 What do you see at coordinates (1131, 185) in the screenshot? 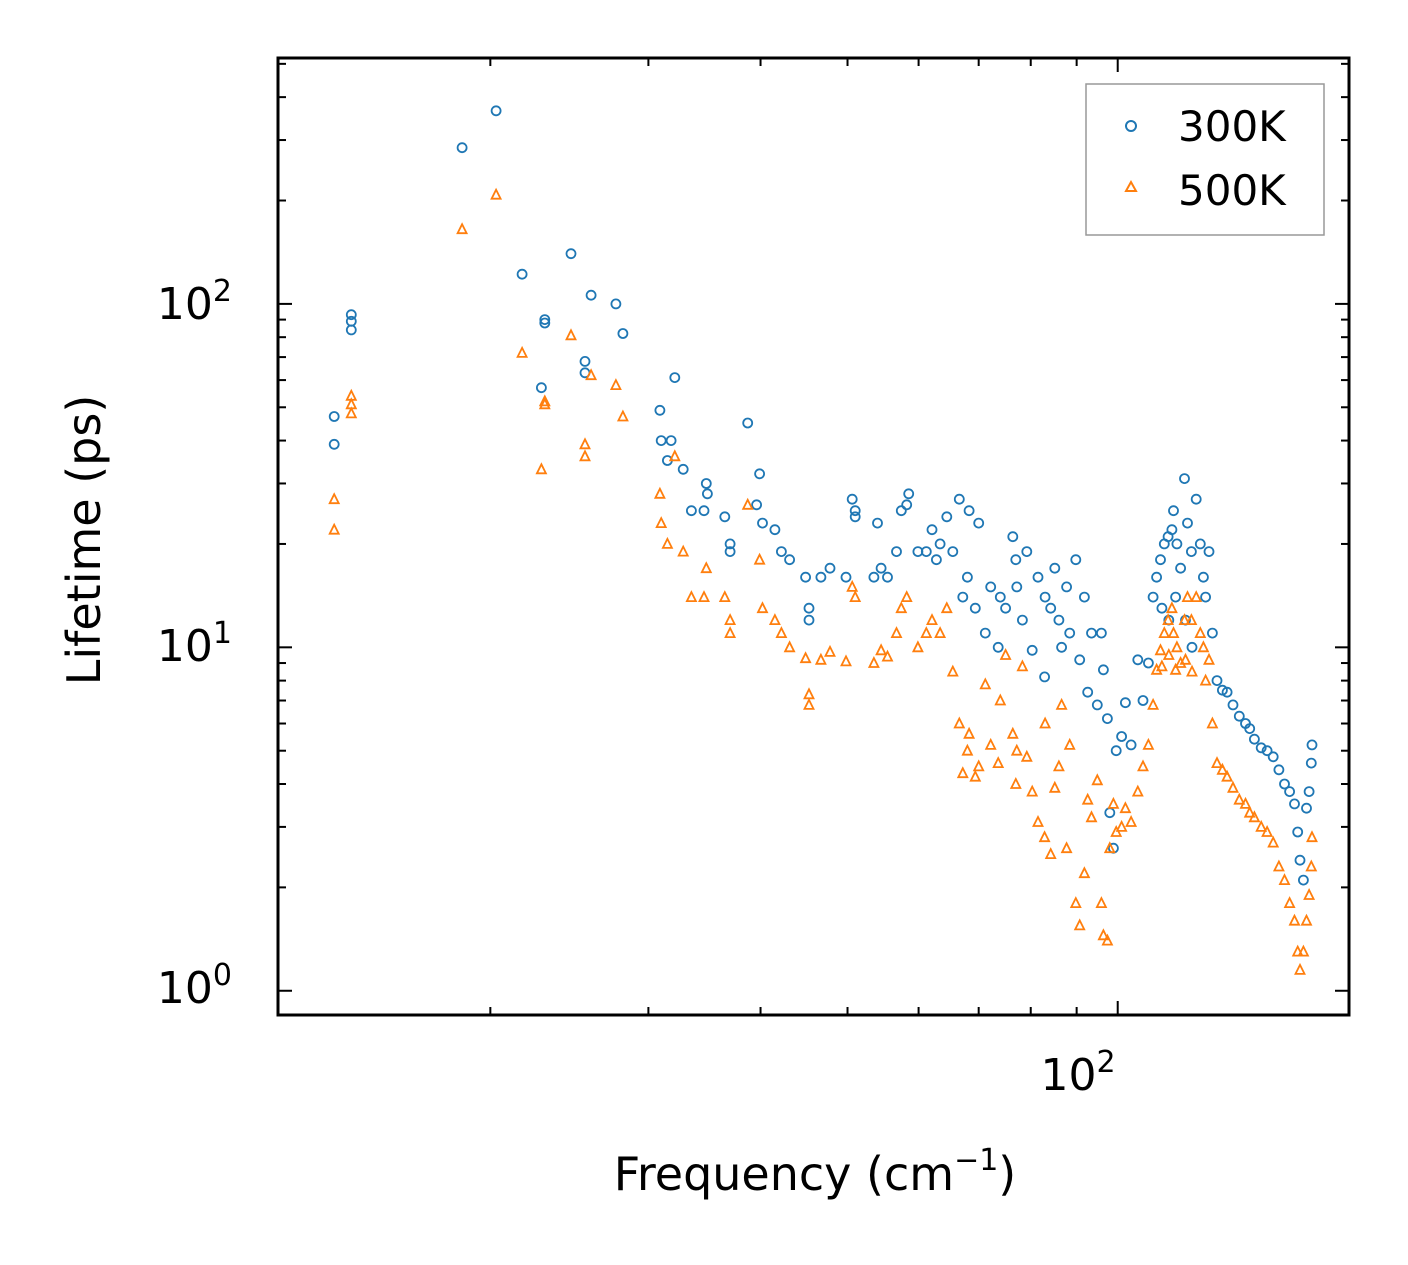
I see `legend-marker-500k` at bounding box center [1131, 185].